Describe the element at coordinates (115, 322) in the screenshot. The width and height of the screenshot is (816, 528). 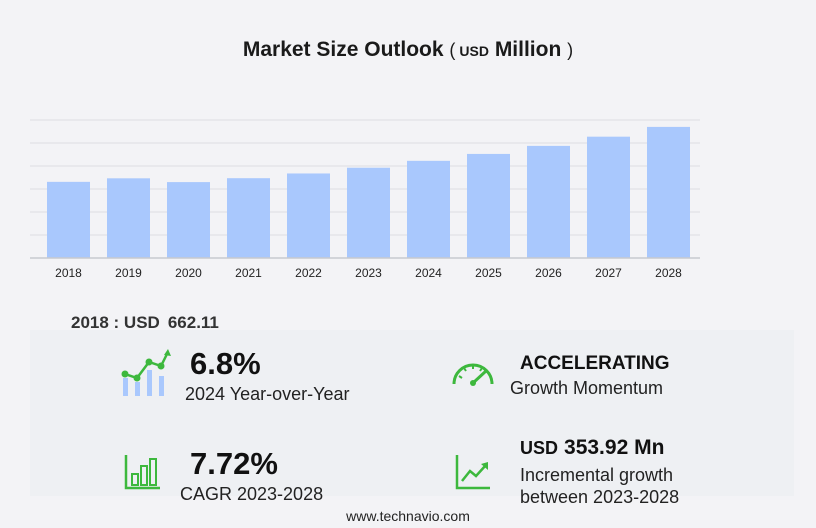
I see `base-year-label: 2018 : USD` at that location.